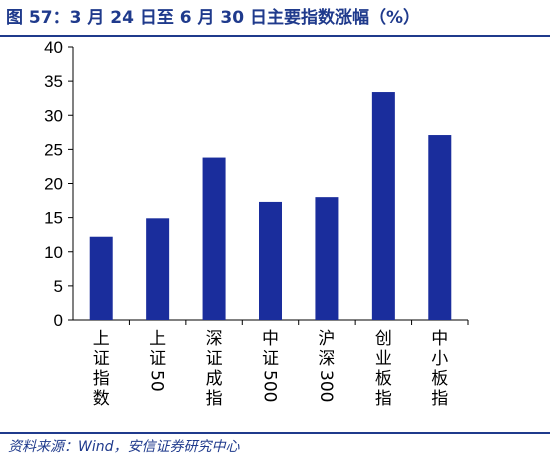  Describe the element at coordinates (53, 81) in the screenshot. I see `y-tick-label: 35` at that location.